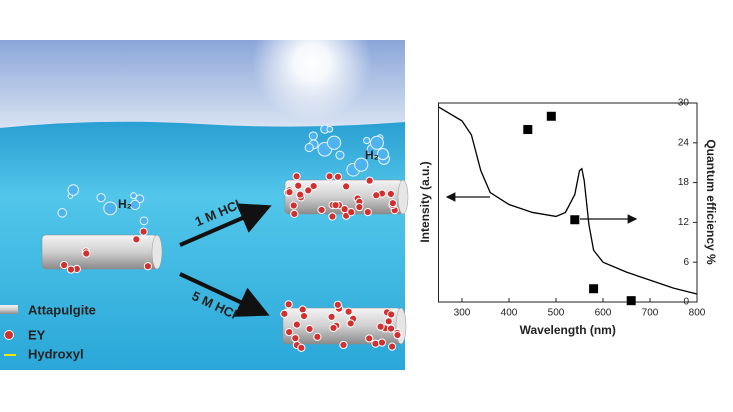  What do you see at coordinates (568, 330) in the screenshot?
I see `x-axis-label: Wavelength (nm)` at bounding box center [568, 330].